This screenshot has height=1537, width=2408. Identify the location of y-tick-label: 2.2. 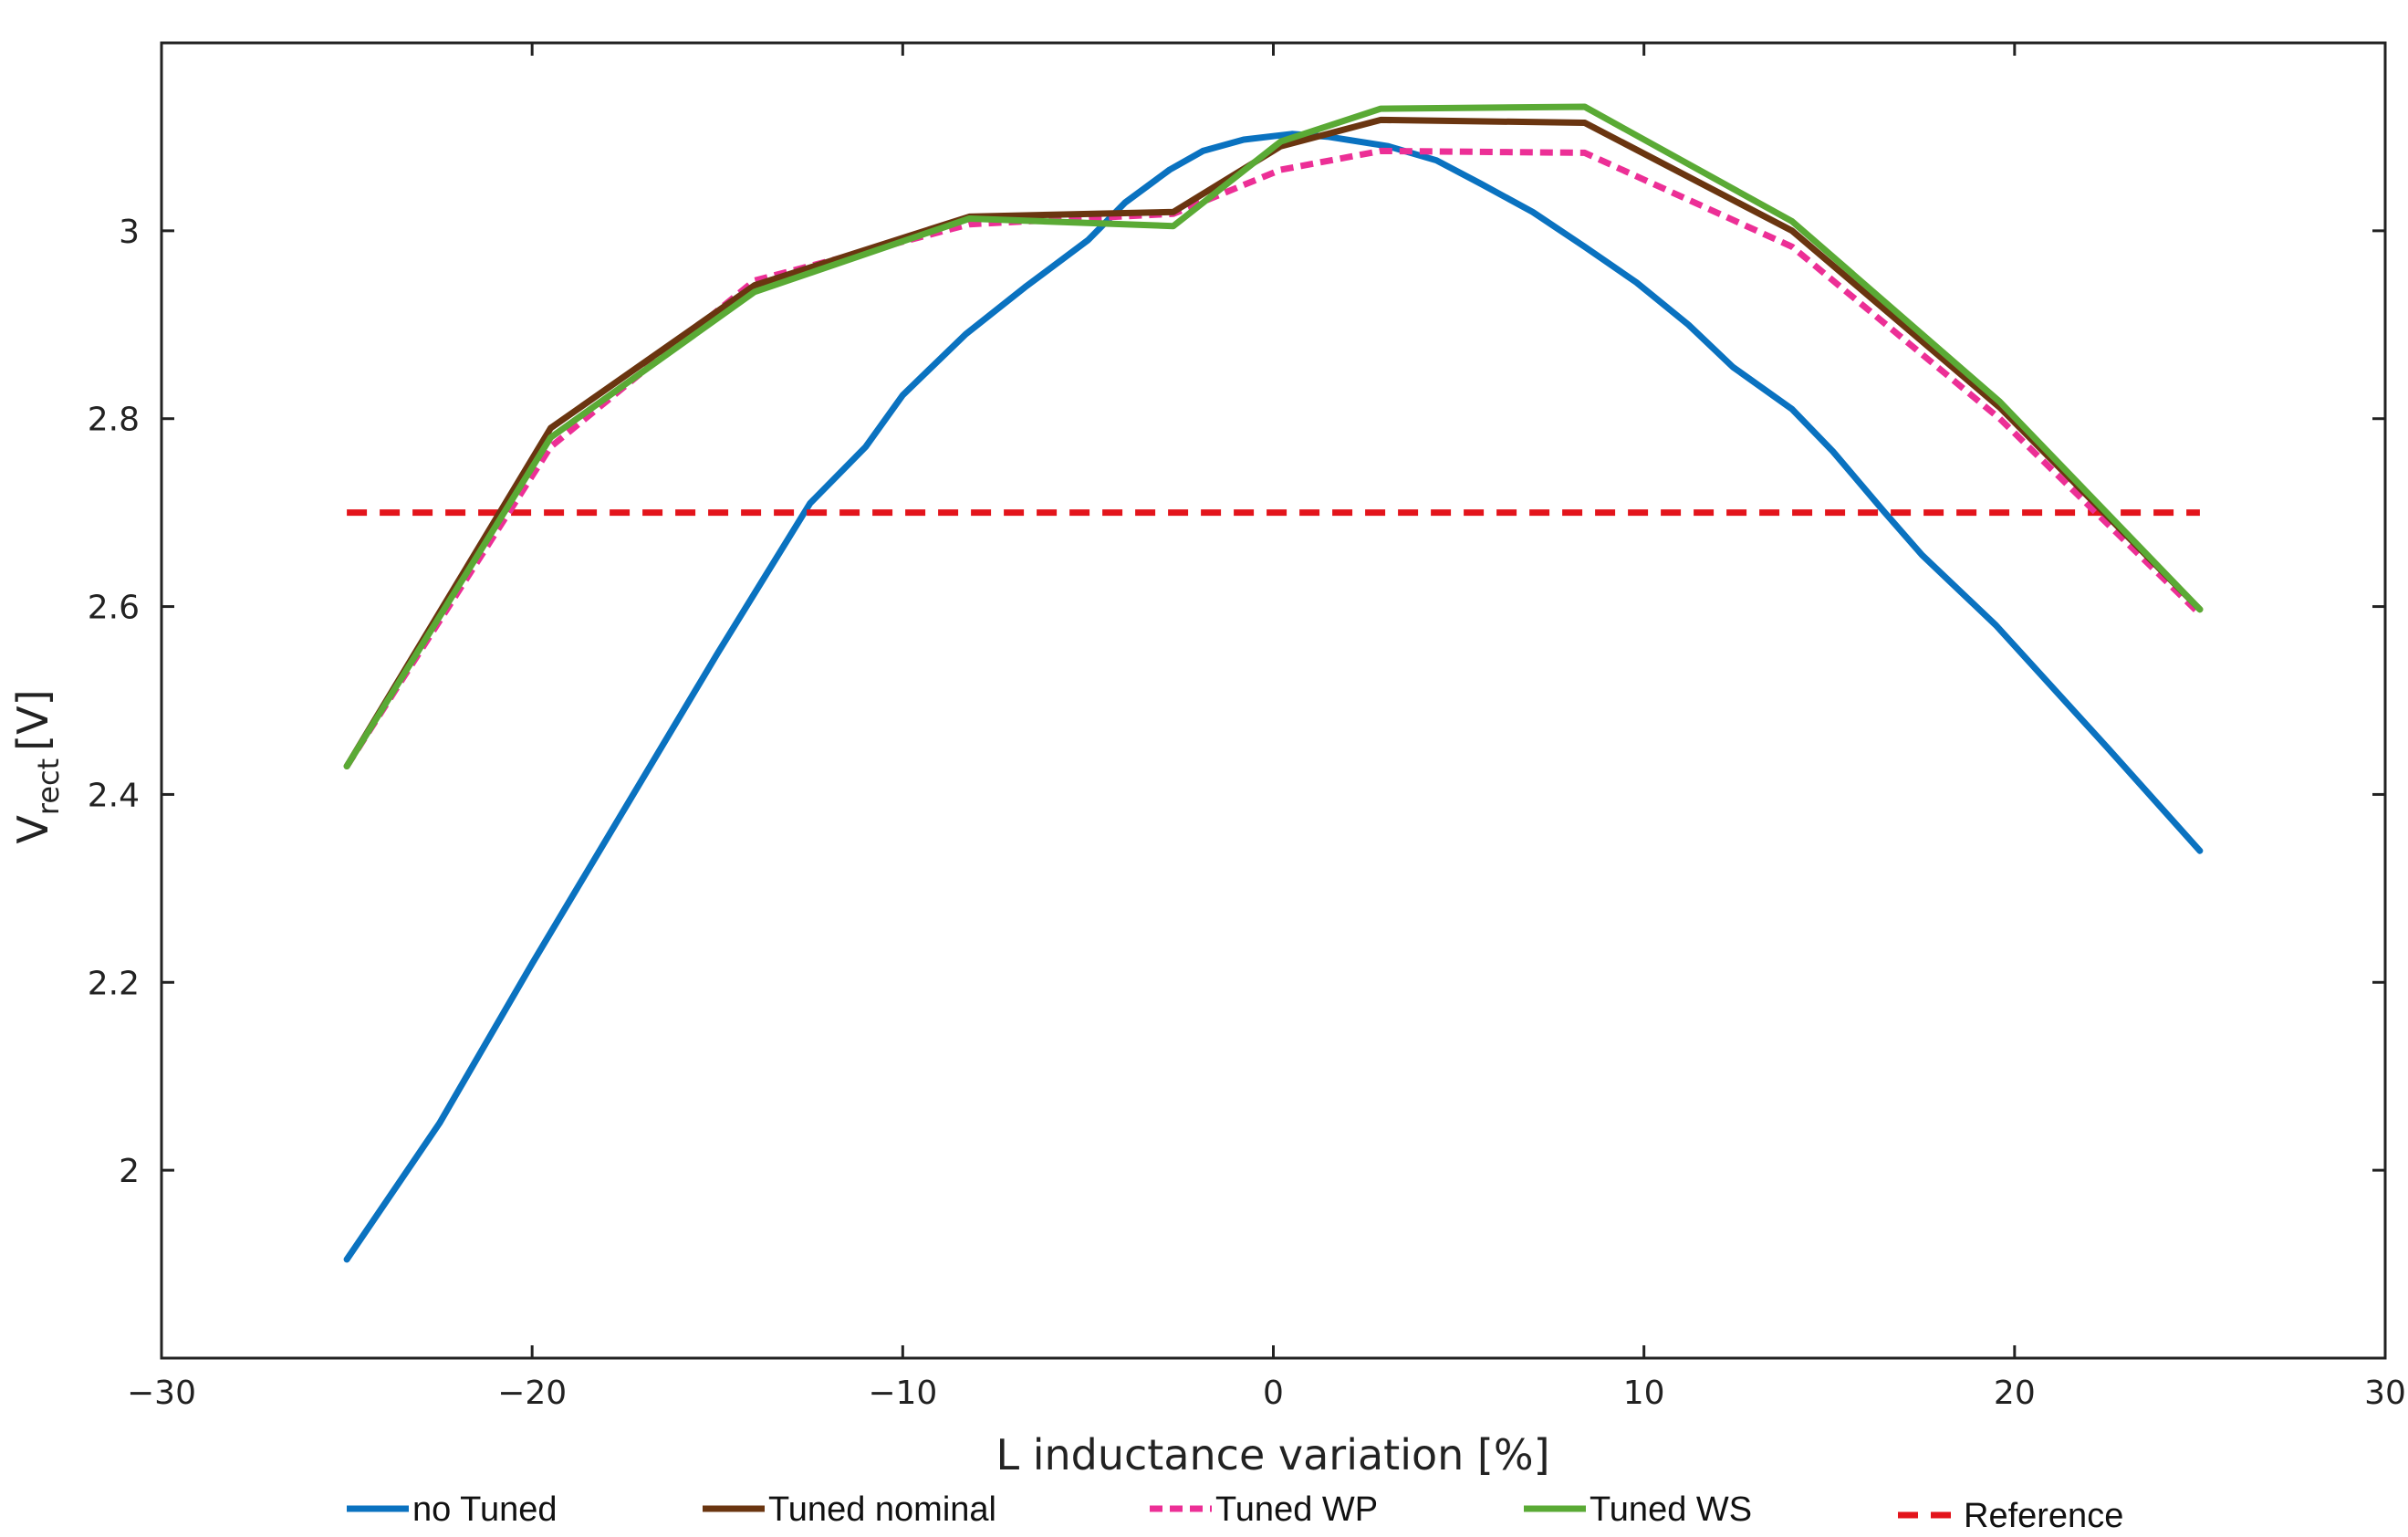
(114, 983).